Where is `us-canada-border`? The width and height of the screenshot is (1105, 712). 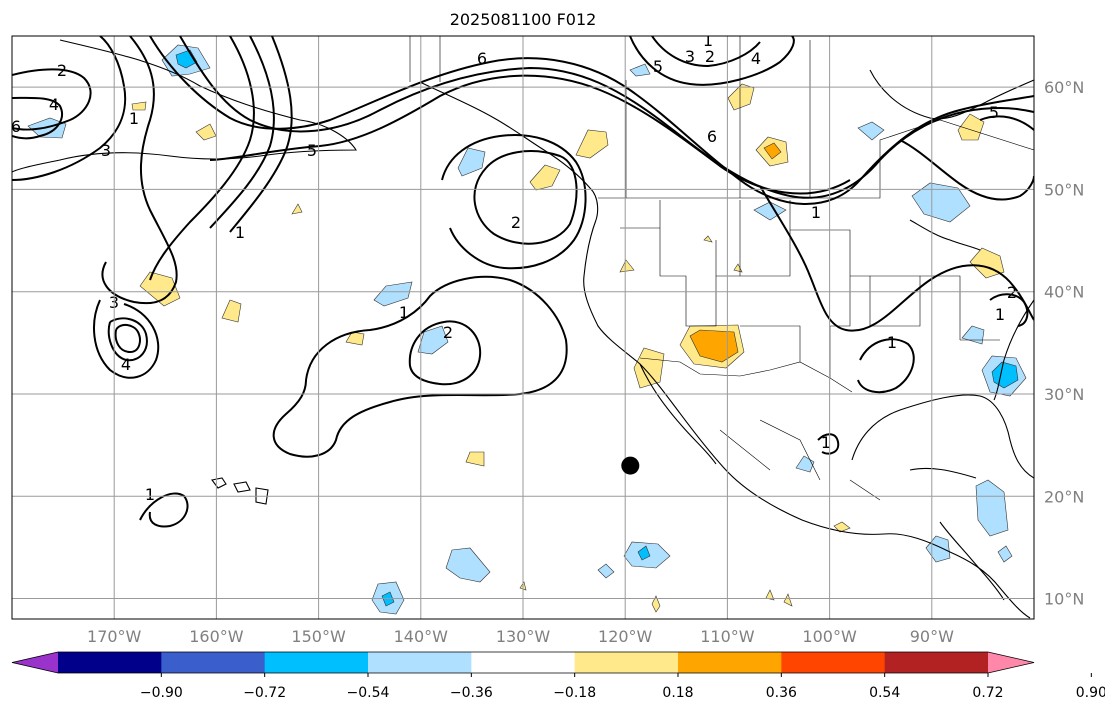 us-canada-border is located at coordinates (721, 117).